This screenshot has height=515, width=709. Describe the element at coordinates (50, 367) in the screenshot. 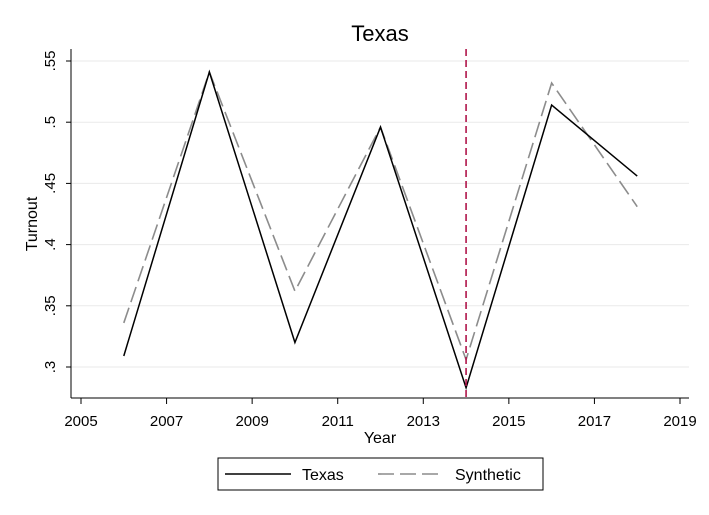

I see `y-tick-label: .3` at that location.